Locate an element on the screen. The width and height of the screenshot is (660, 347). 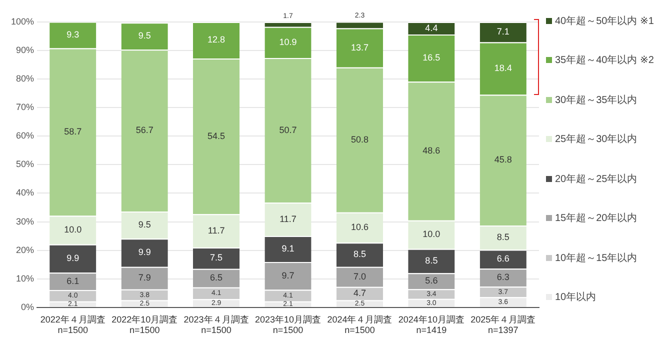
legend-label: 30年超～35年以内 is located at coordinates (596, 100).